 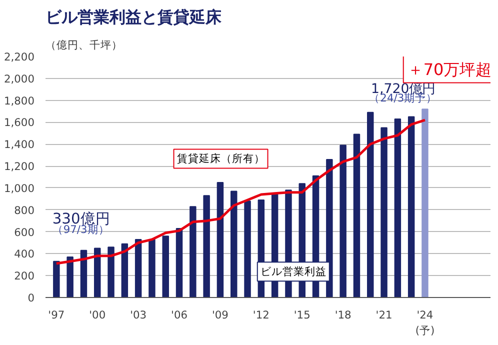 What do you see at coordinates (302, 315) in the screenshot?
I see `x-tick-label: '15` at bounding box center [302, 315].